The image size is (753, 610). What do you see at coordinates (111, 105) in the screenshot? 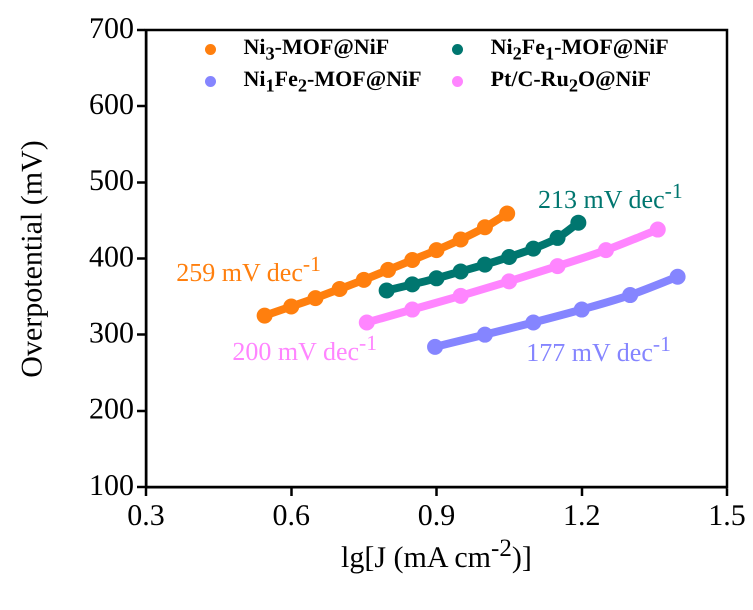
I see `y-tick-label: 600` at bounding box center [111, 105].